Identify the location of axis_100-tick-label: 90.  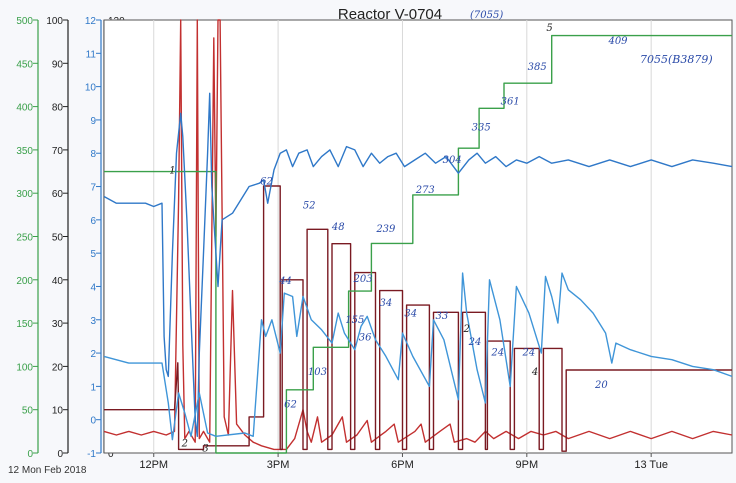
(58, 64).